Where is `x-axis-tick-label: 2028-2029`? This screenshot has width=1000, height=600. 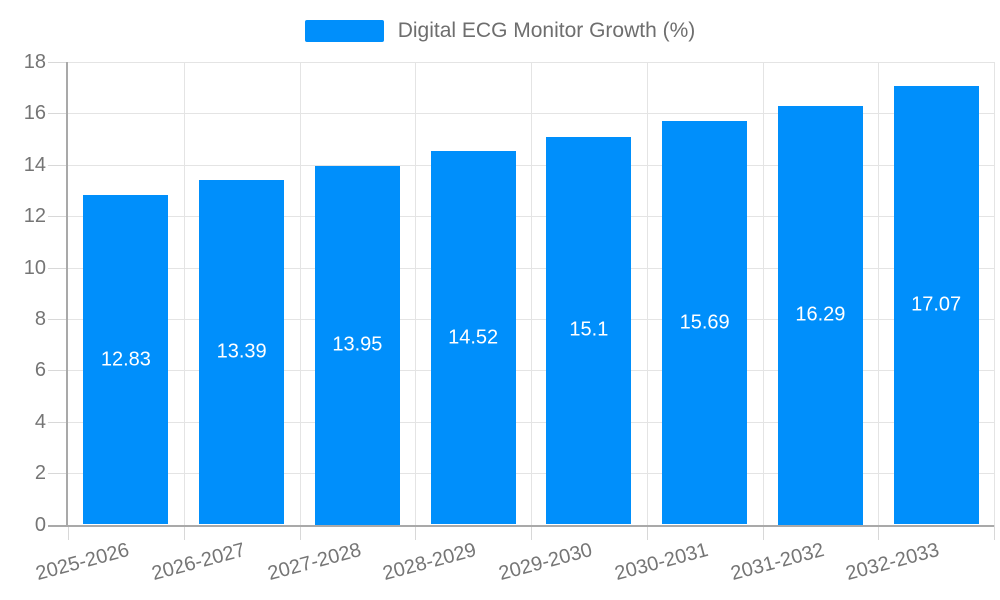
x-axis-tick-label: 2028-2029 is located at coordinates (430, 561).